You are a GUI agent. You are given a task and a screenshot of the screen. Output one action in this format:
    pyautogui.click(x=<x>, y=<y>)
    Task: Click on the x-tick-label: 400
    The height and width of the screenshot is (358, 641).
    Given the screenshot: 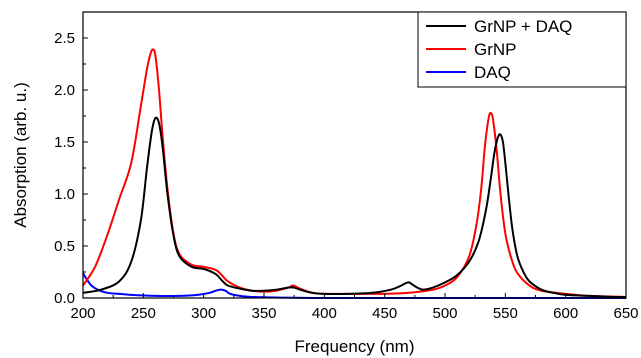 What is the action you would take?
    pyautogui.click(x=324, y=313)
    